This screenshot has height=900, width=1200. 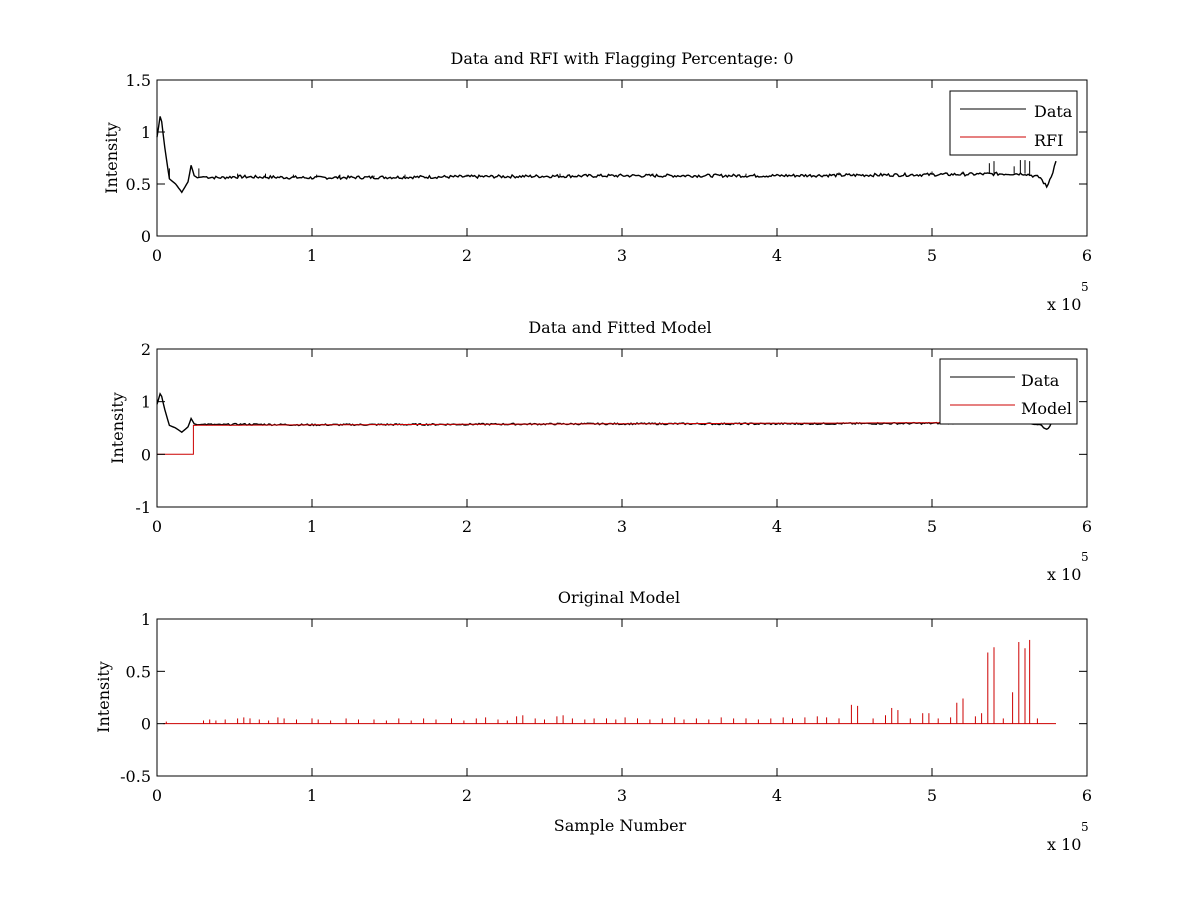 I want to click on panel-3-x-multiplier: x 10, so click(x=1064, y=844).